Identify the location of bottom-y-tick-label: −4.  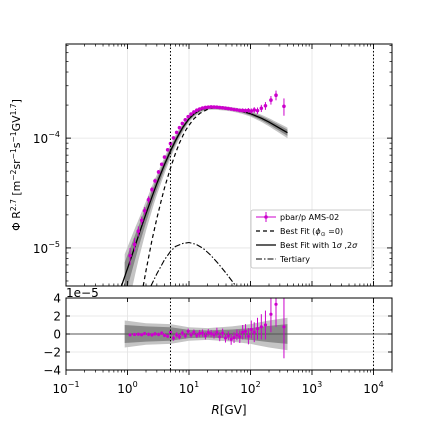
(52, 371).